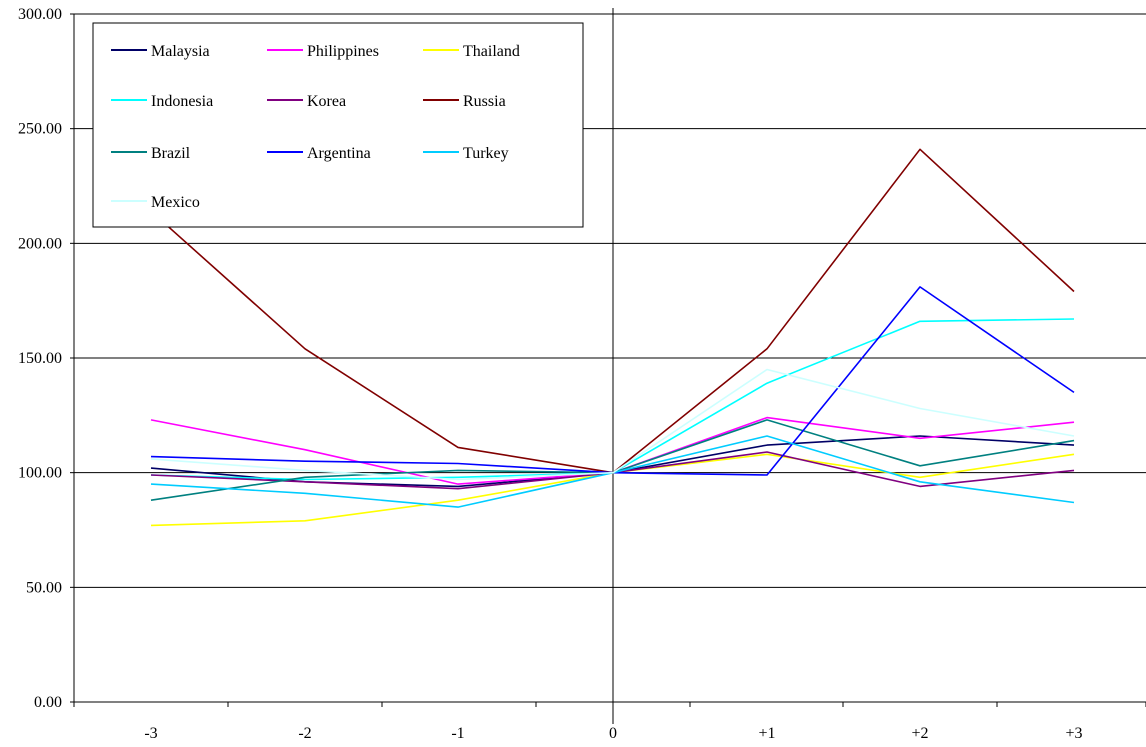 This screenshot has height=747, width=1146. Describe the element at coordinates (40, 129) in the screenshot. I see `y-tick-label: 250.00` at that location.